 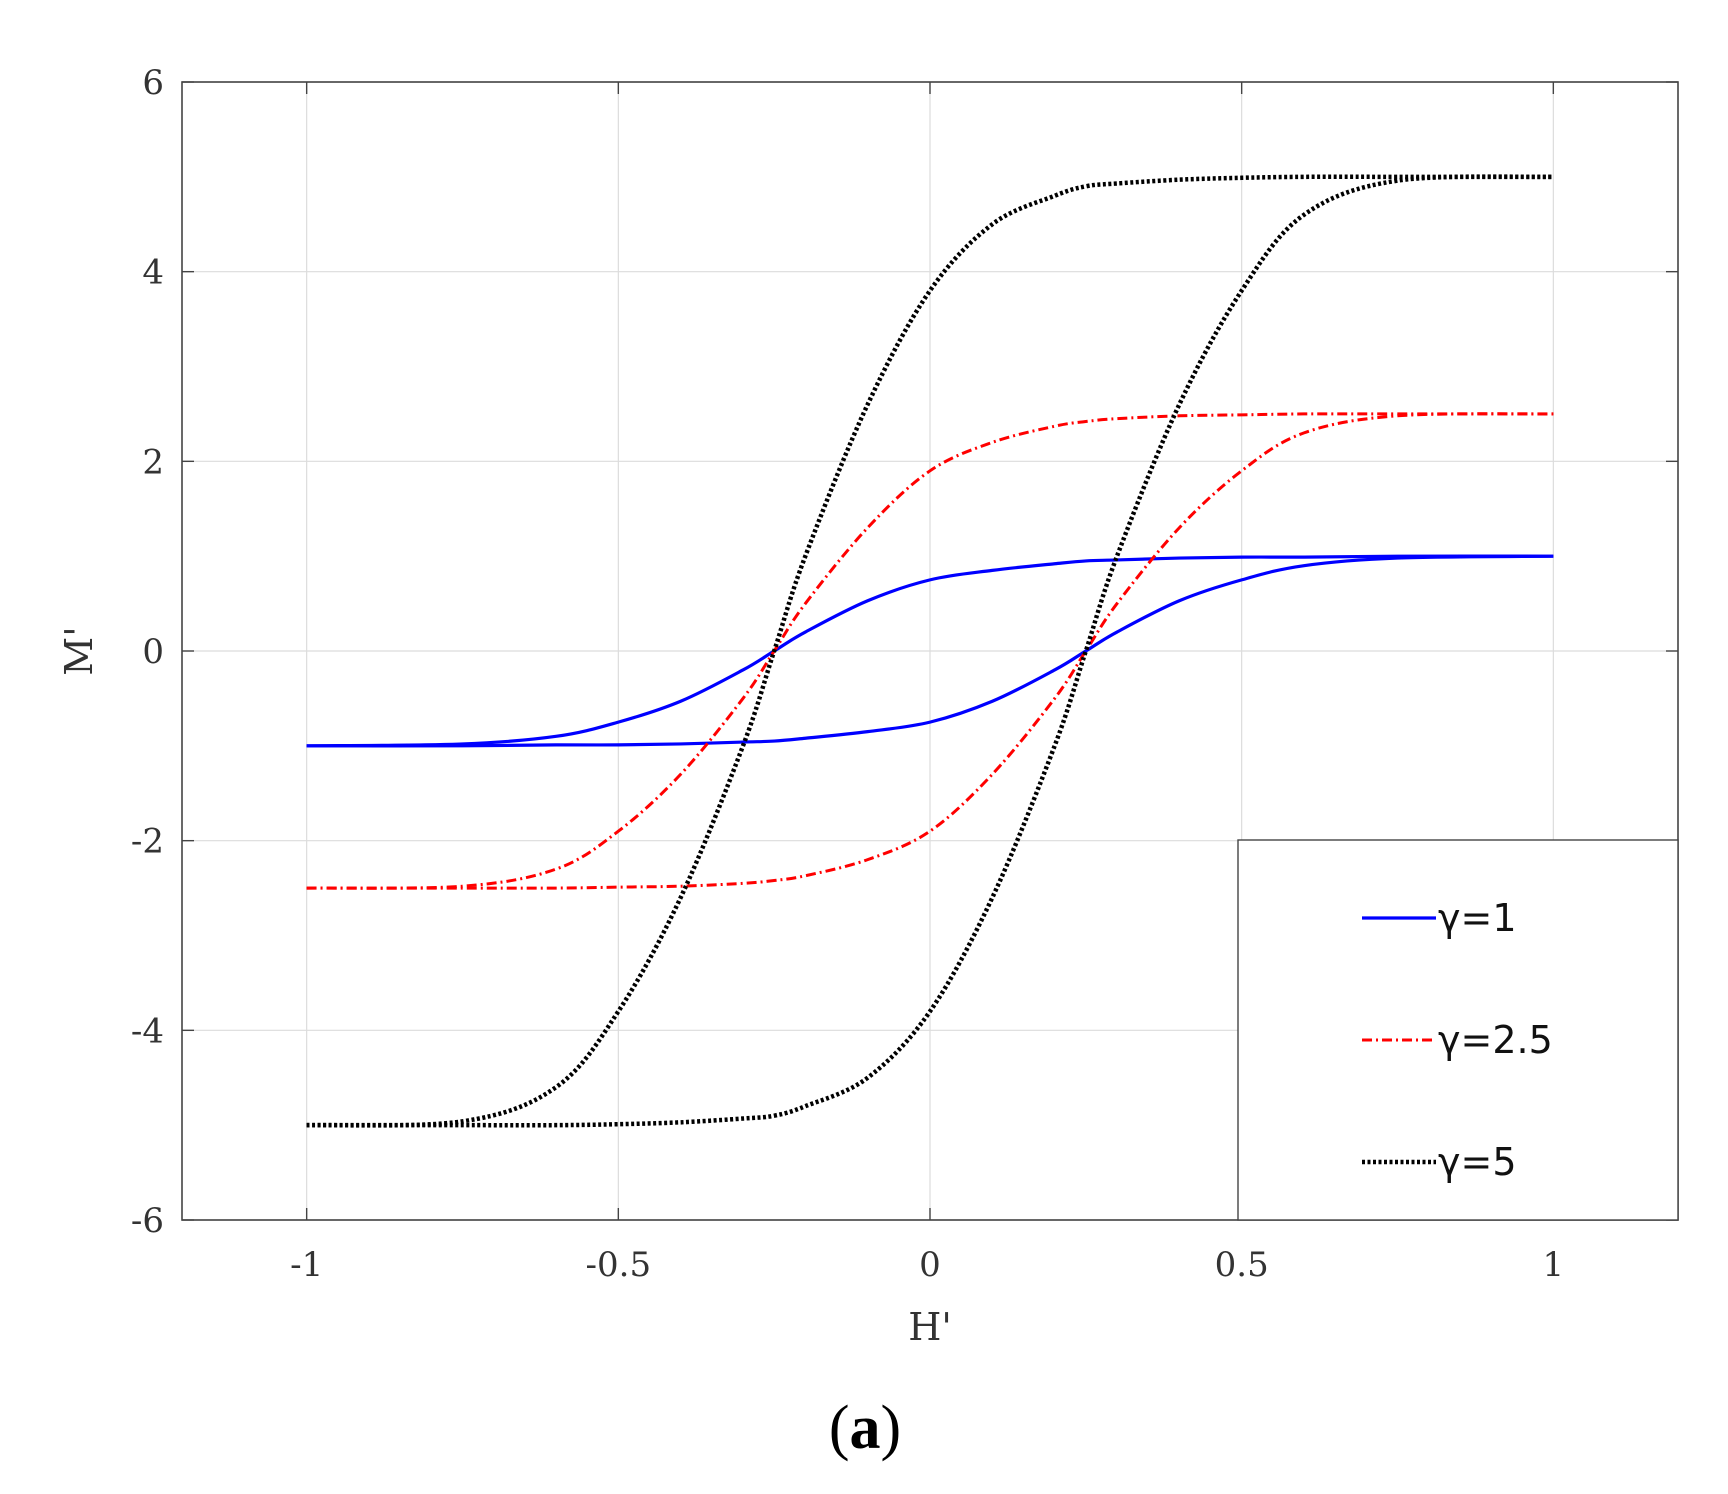 I want to click on y-axis-label: M', so click(x=79, y=650).